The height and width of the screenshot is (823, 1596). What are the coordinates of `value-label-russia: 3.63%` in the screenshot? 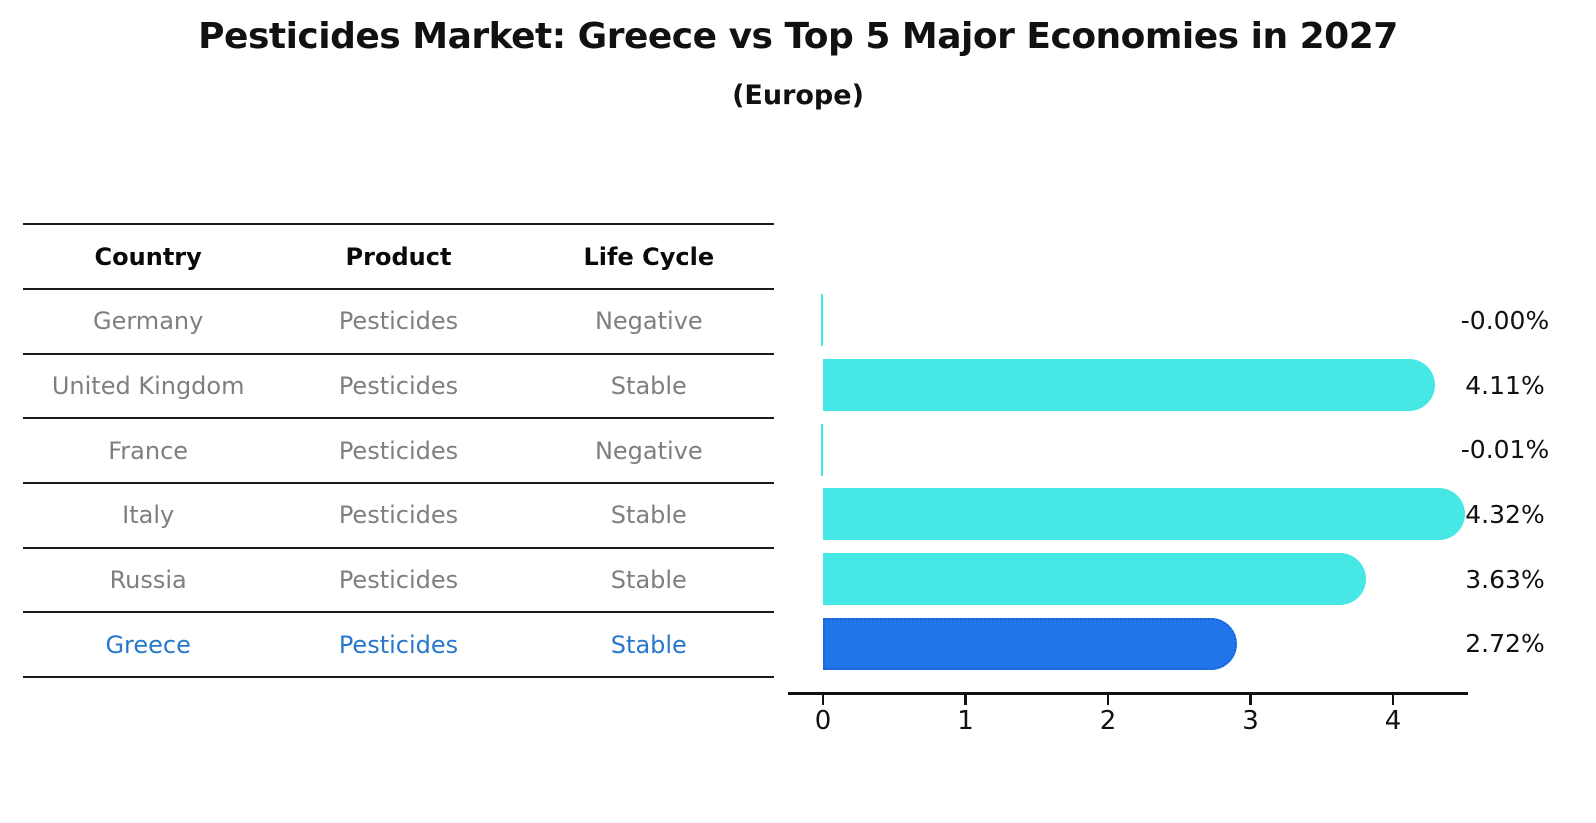 It's located at (1505, 579).